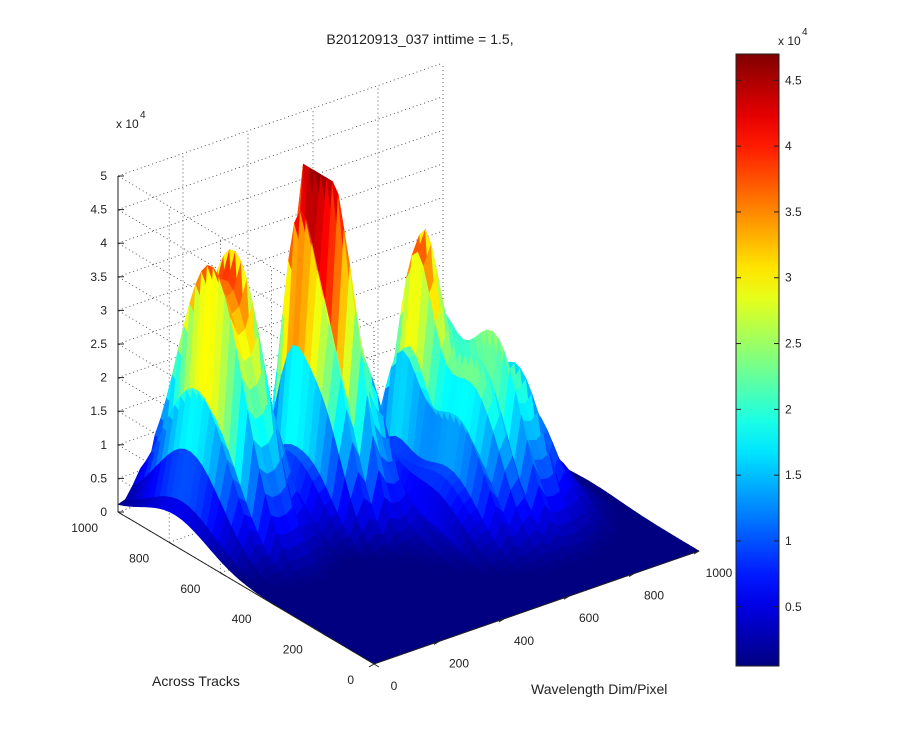 Image resolution: width=900 pixels, height=750 pixels. Describe the element at coordinates (788, 409) in the screenshot. I see `colorbar-tick-label: 2` at that location.